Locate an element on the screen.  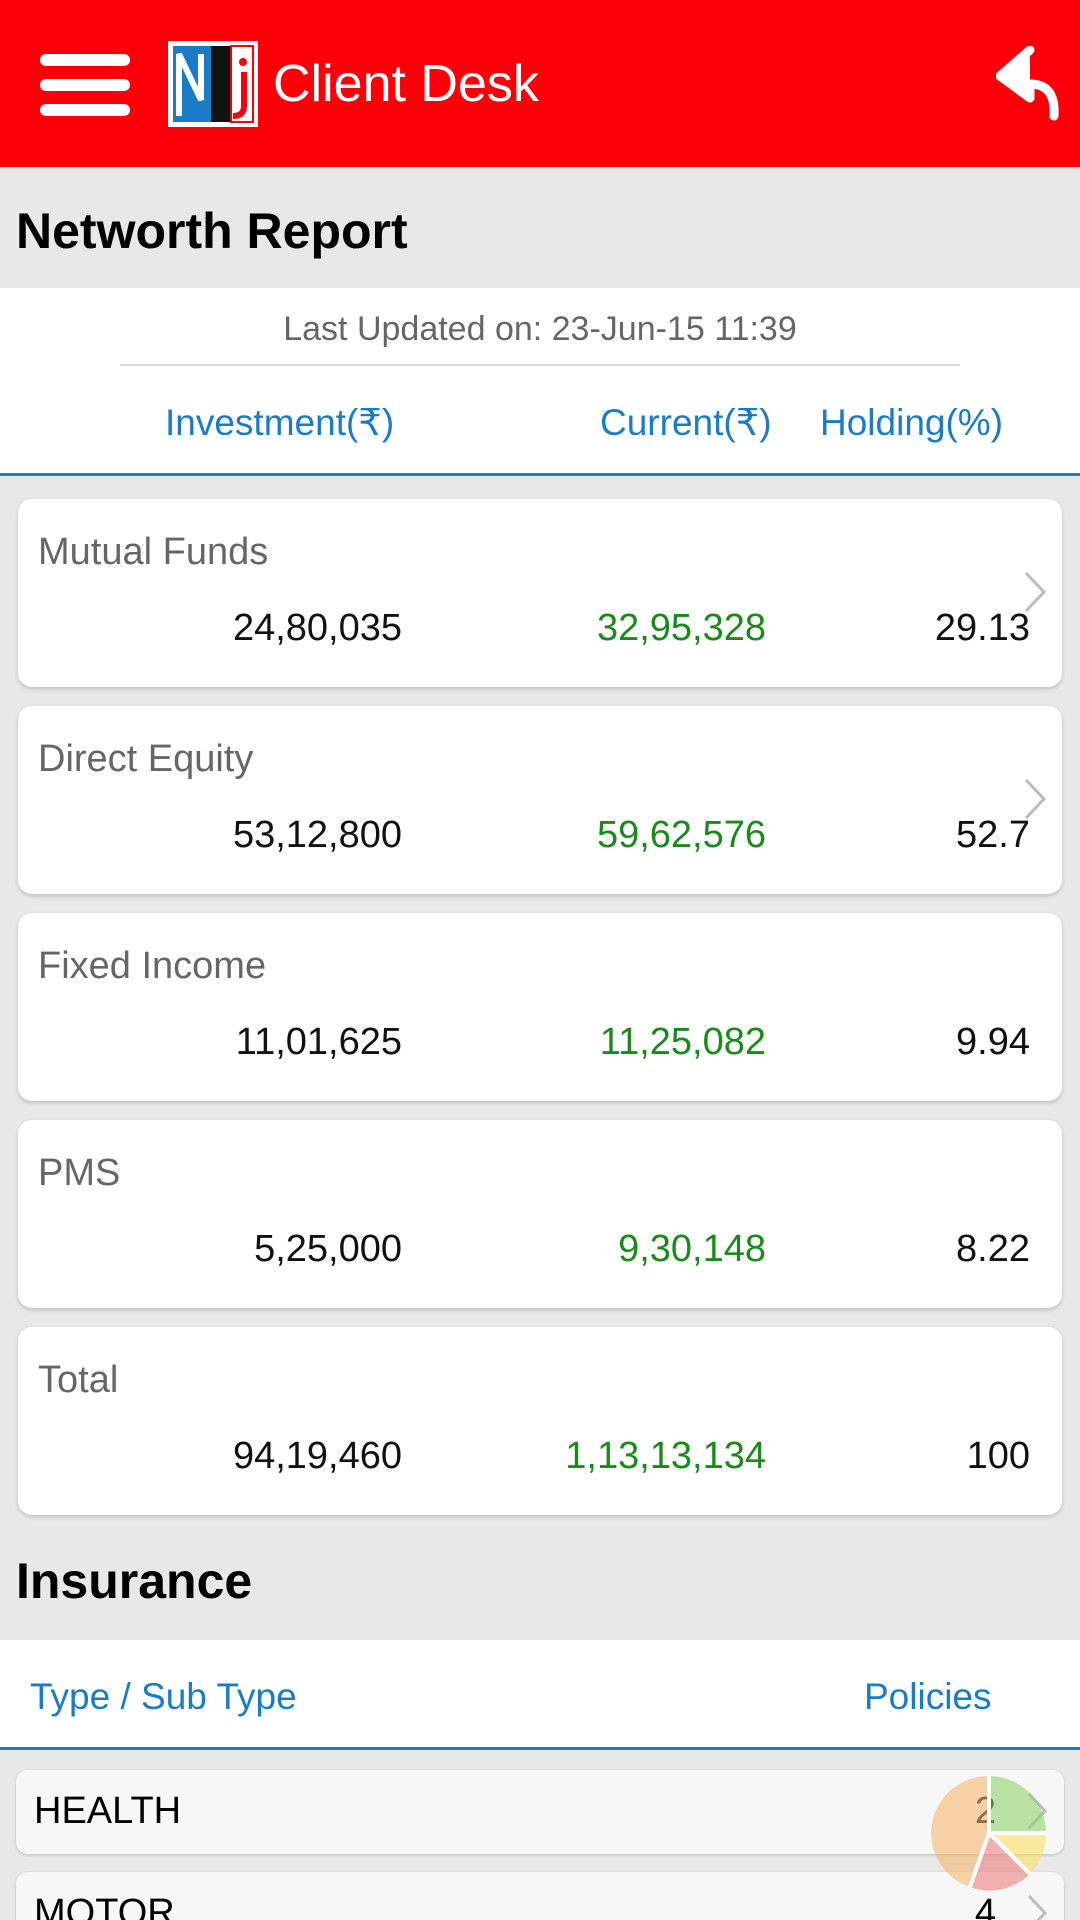
insurance-row-health: HEALTH 2 is located at coordinates (540, 1812).